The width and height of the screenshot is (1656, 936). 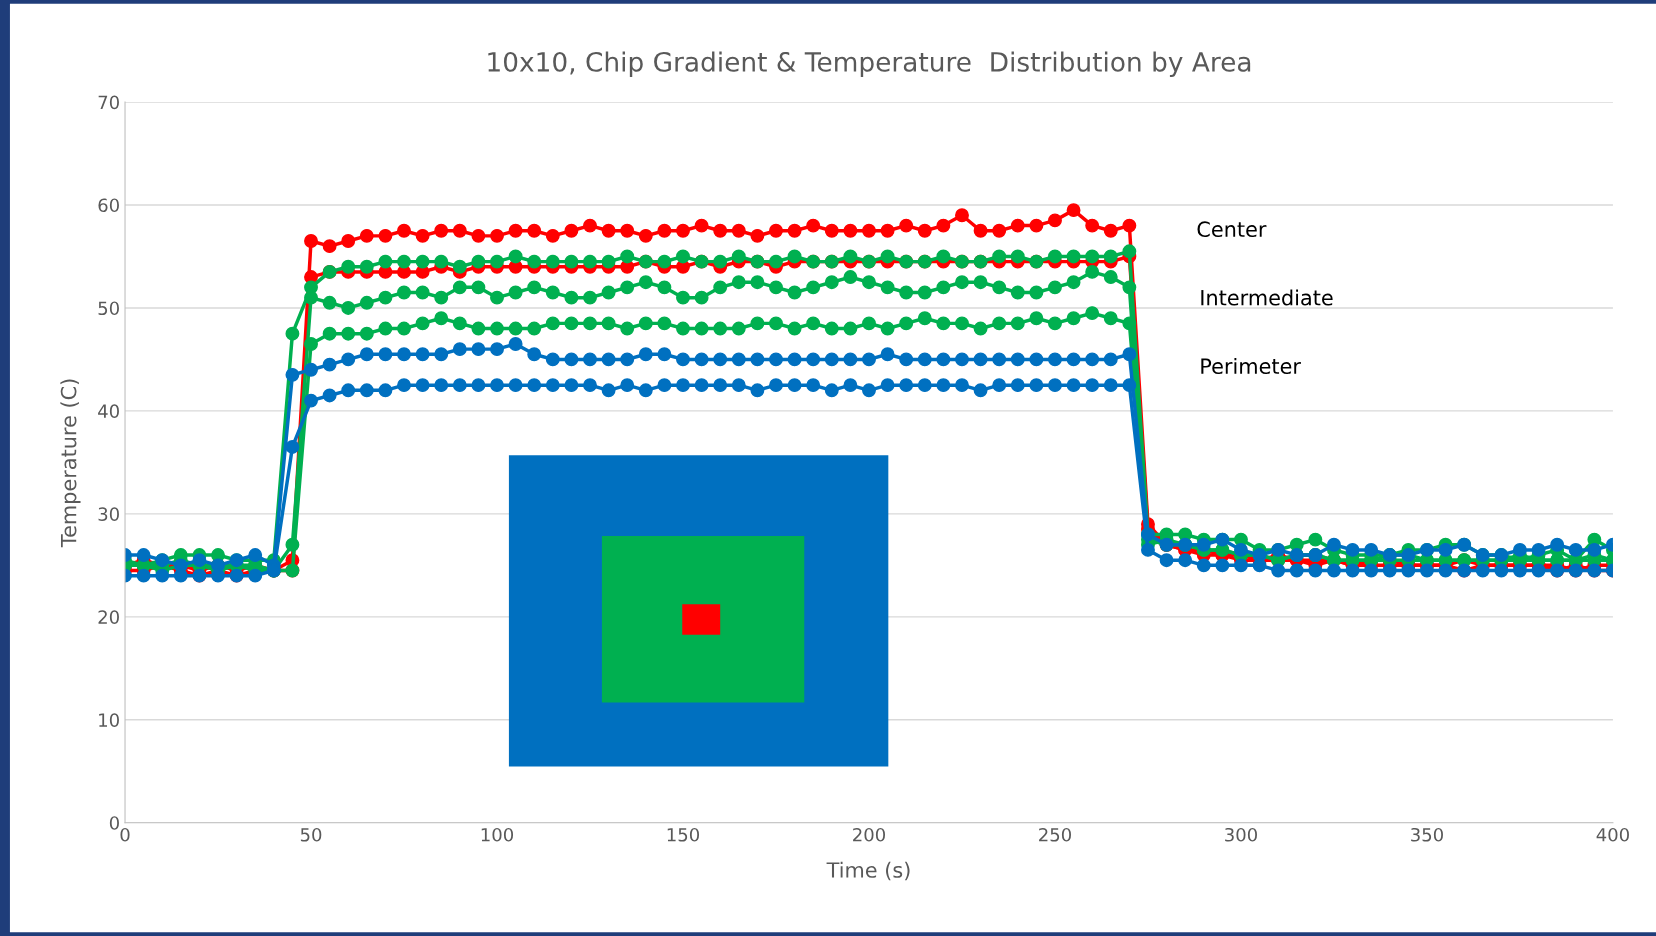 What do you see at coordinates (497, 834) in the screenshot?
I see `x-tick-label: 100` at bounding box center [497, 834].